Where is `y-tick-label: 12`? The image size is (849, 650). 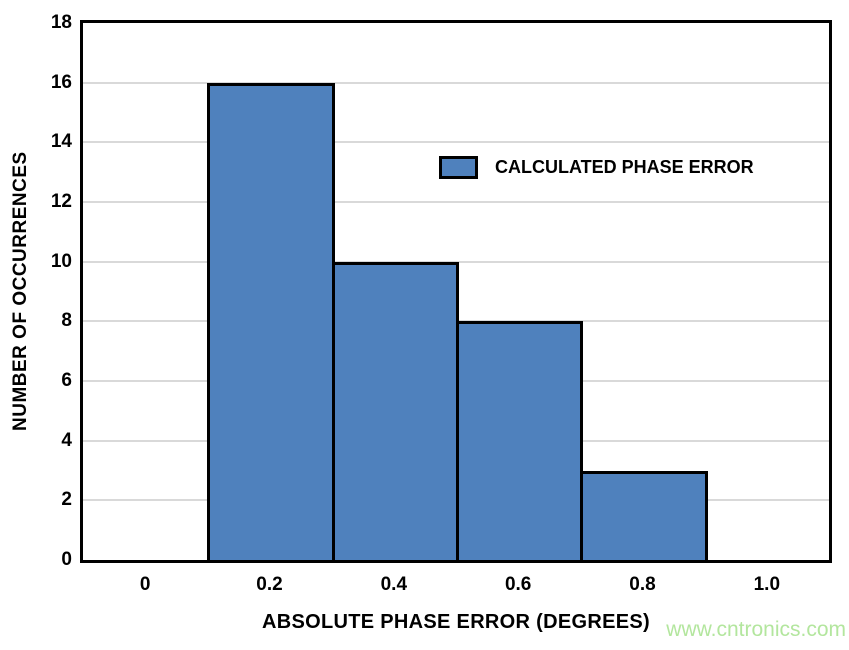
y-tick-label: 12 is located at coordinates (61, 201).